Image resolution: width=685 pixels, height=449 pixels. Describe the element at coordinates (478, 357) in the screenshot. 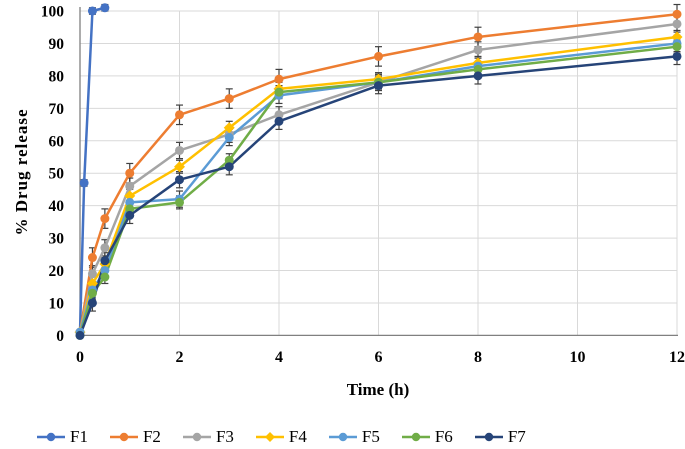

I see `x-tick-label: 8` at that location.